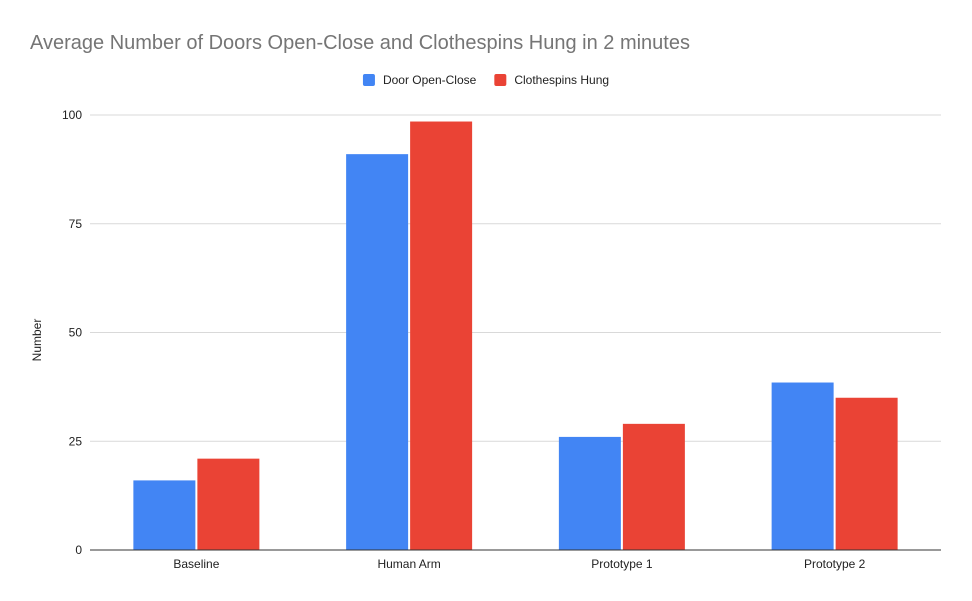  What do you see at coordinates (76, 333) in the screenshot?
I see `y-tick-label: 50` at bounding box center [76, 333].